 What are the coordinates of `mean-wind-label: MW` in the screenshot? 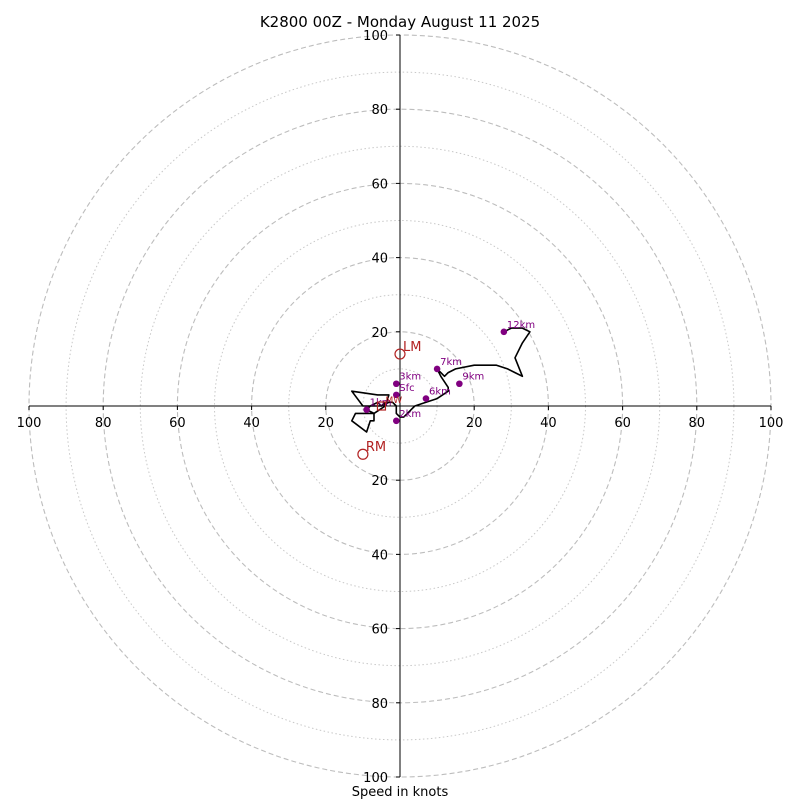 It's located at (393, 401).